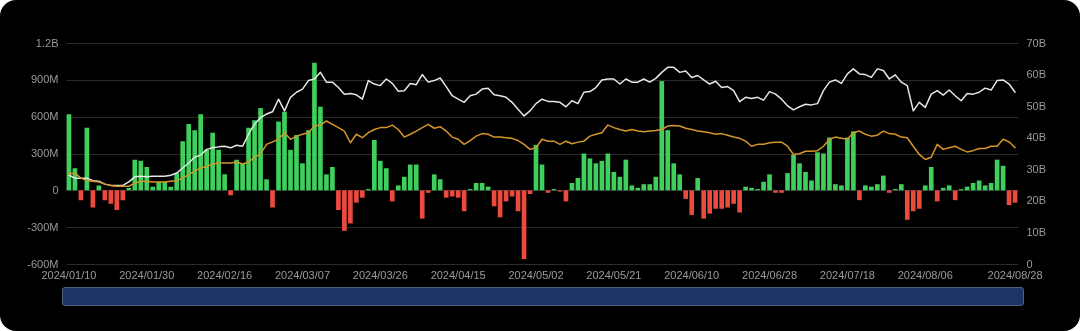 The height and width of the screenshot is (331, 1080). Describe the element at coordinates (1036, 231) in the screenshot. I see `y2-tick-label: 10B` at that location.